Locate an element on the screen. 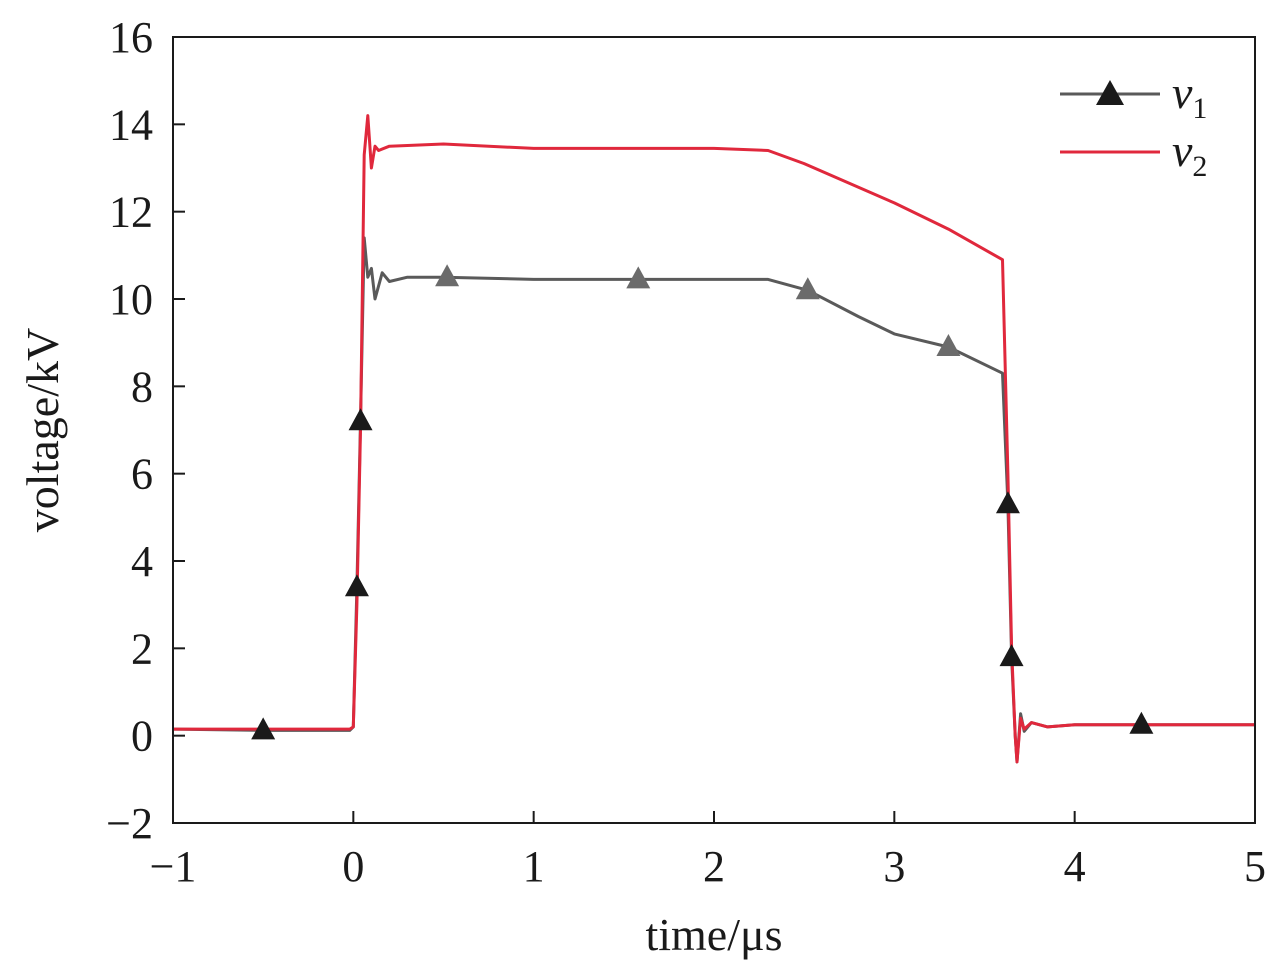  y-tick-label: 14 is located at coordinates (131, 124).